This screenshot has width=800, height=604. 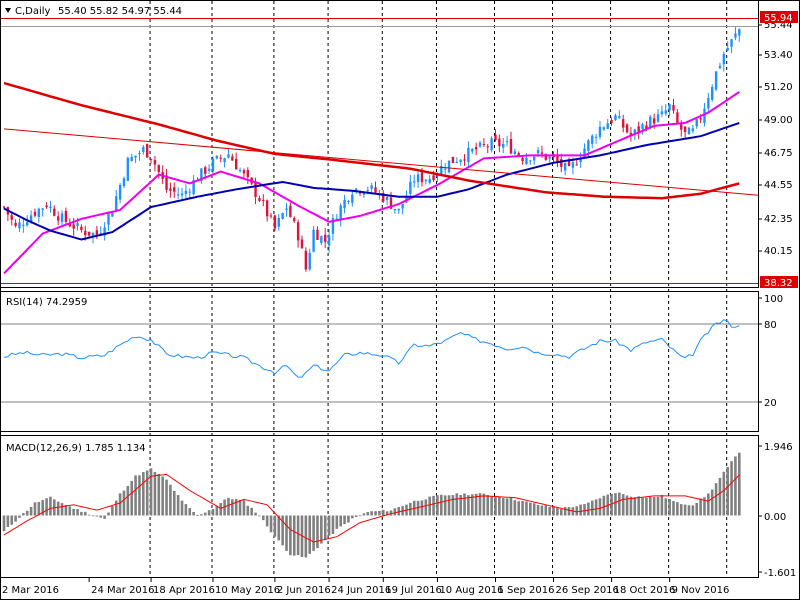 I want to click on trendline-layer, so click(x=381, y=162).